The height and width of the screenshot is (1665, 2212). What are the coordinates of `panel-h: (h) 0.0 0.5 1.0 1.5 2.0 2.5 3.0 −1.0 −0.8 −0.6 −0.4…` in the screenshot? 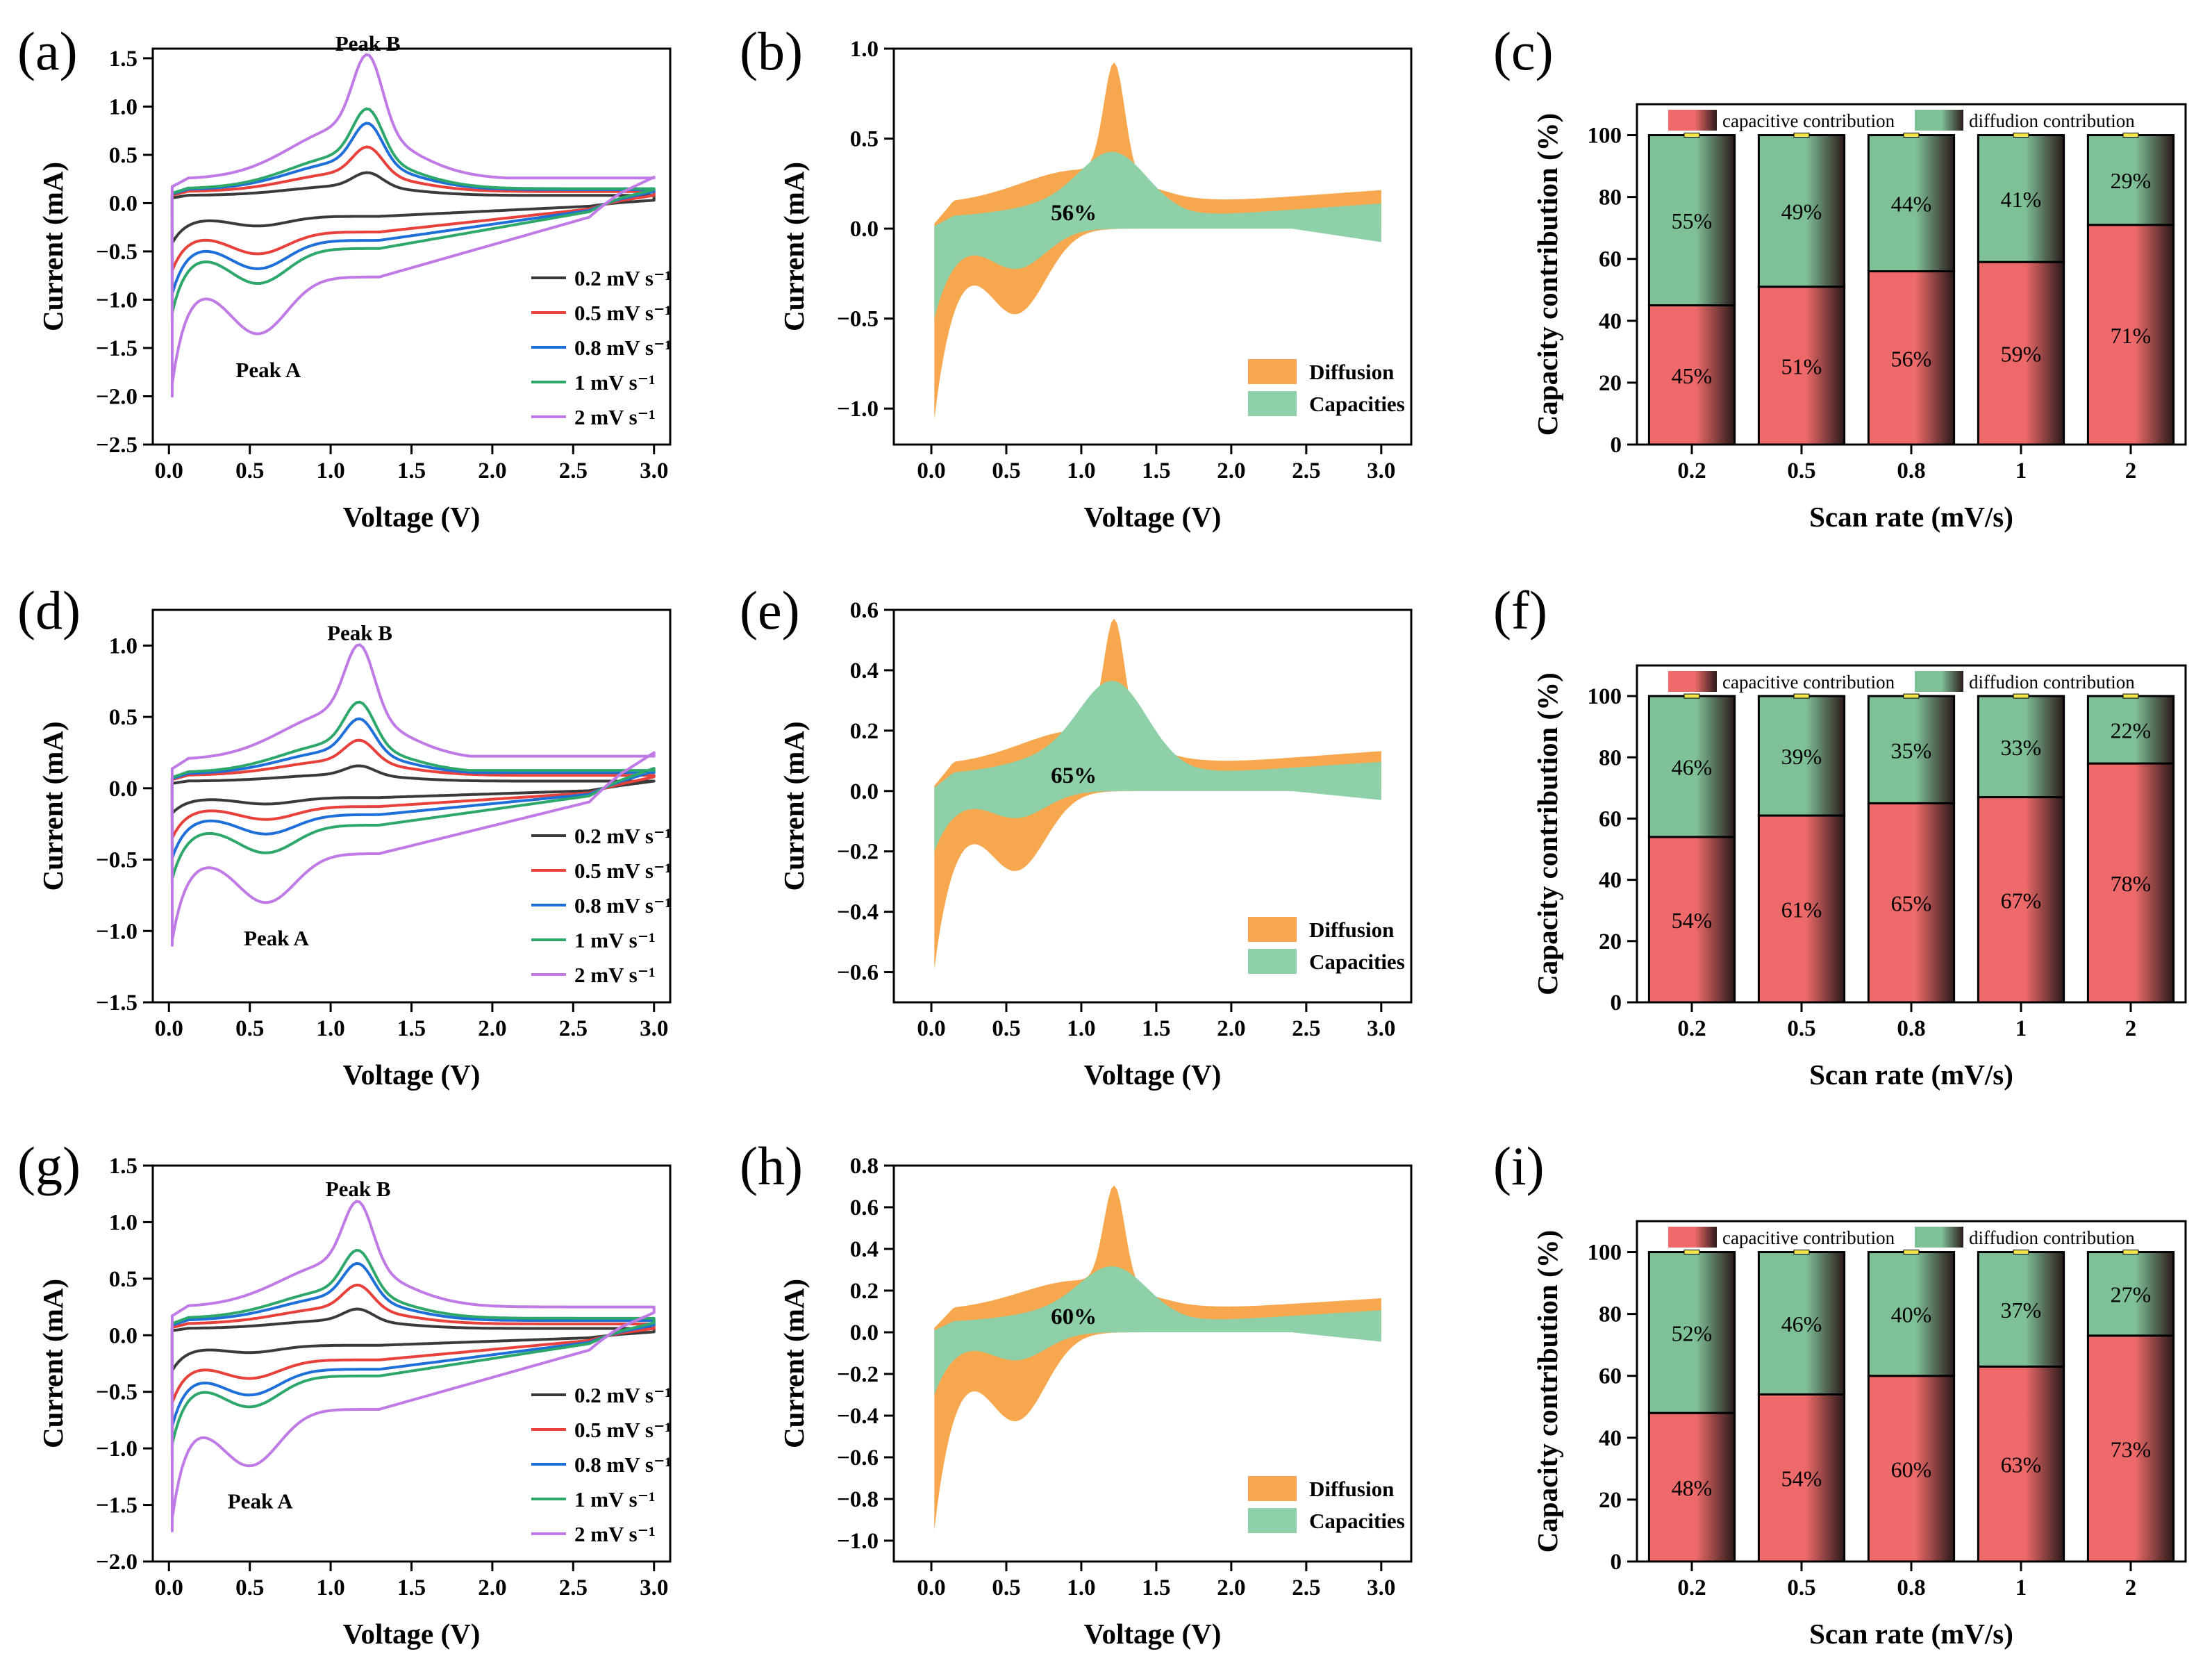 It's located at (1076, 1393).